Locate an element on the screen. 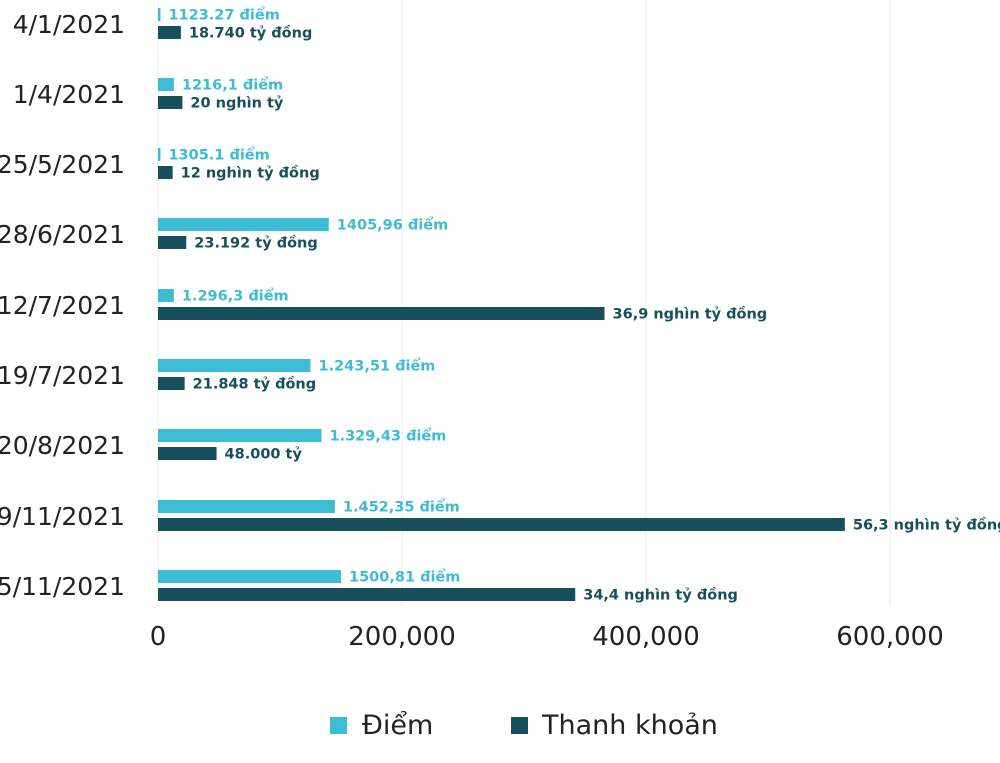  data-label-thanh-khoan: 12 nghìn tỷ đồng is located at coordinates (250, 173).